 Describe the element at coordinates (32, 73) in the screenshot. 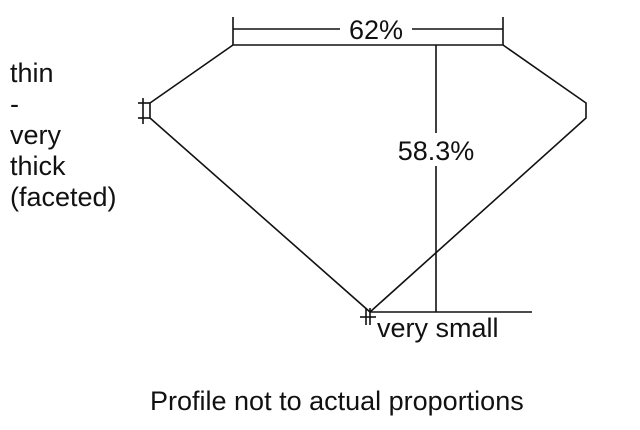

I see `girdle-label-line: thin` at that location.